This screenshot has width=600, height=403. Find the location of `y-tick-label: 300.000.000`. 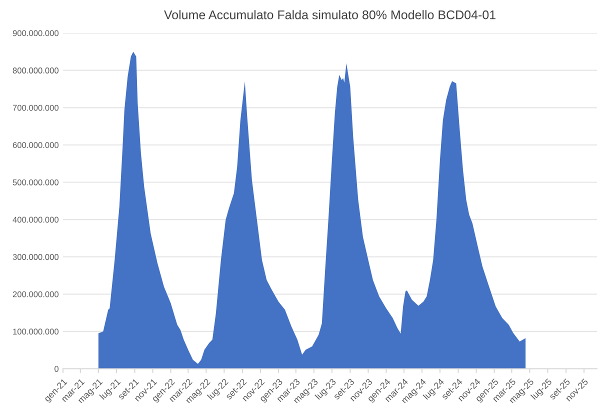

y-tick-label: 300.000.000 is located at coordinates (35, 257).